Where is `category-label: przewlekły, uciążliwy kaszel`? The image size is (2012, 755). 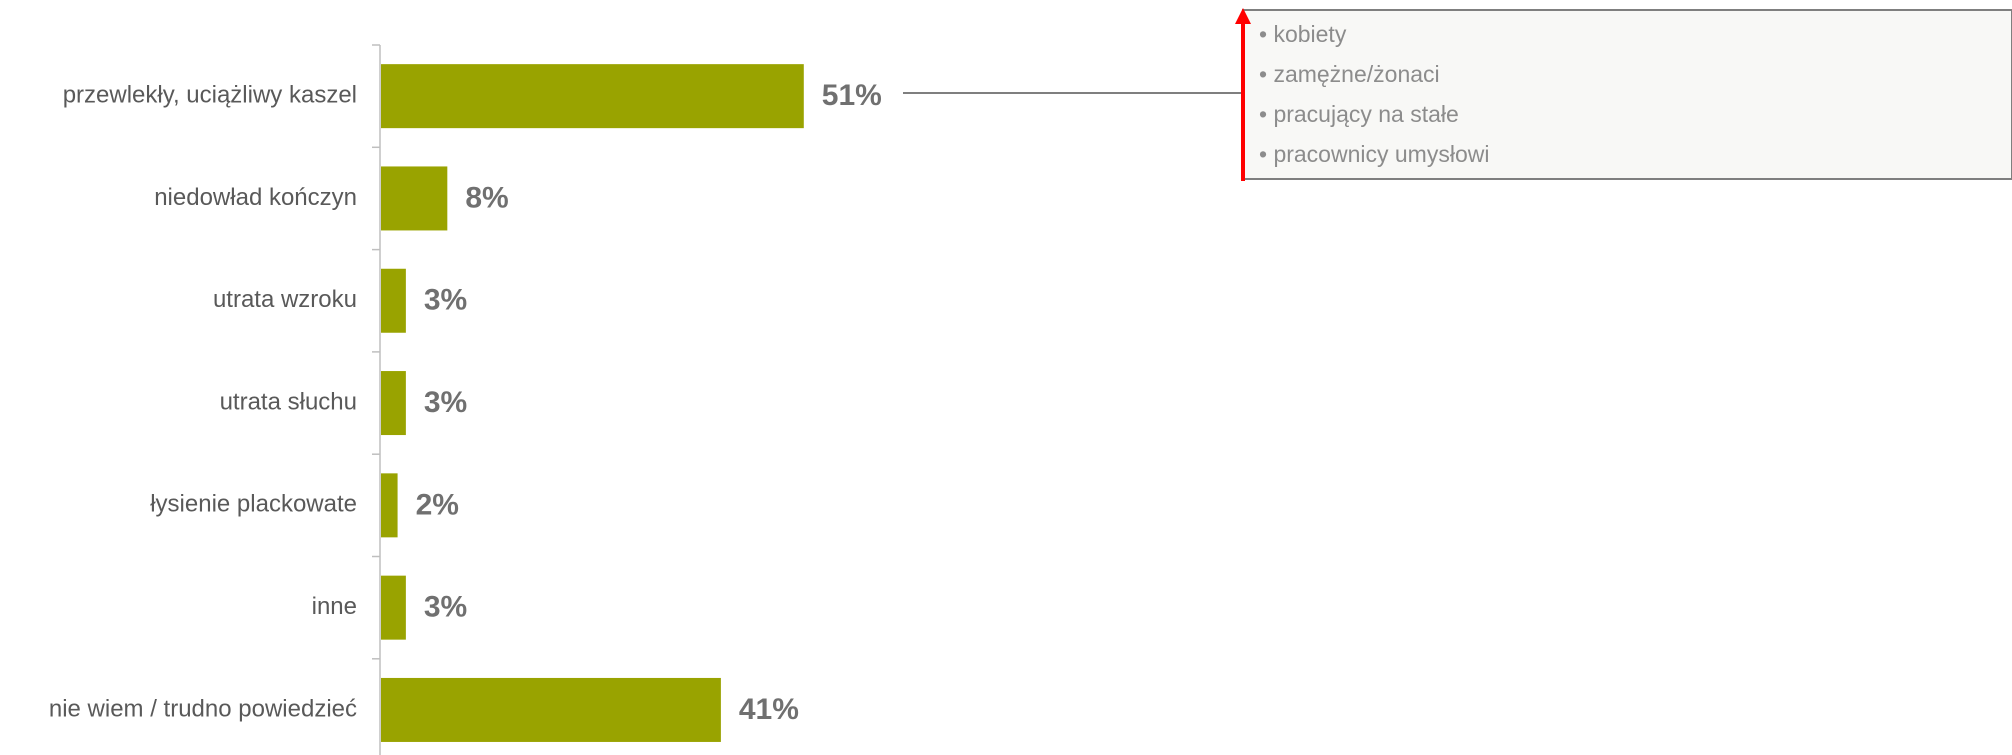 category-label: przewlekły, uciążliwy kaszel is located at coordinates (210, 94).